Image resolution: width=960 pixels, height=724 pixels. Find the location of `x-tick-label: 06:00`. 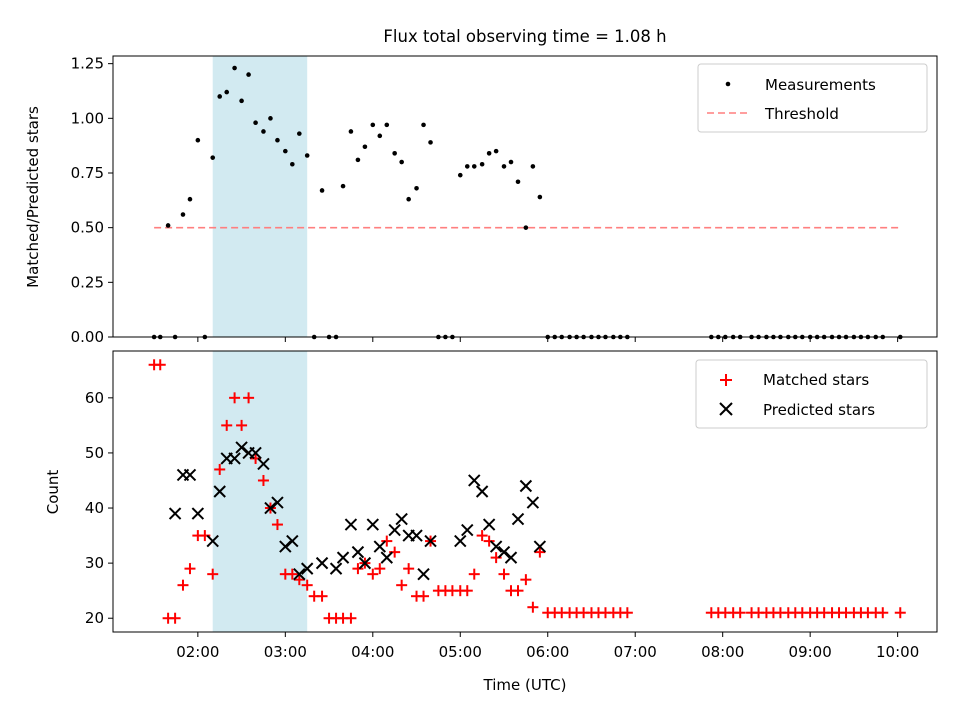

x-tick-label: 06:00 is located at coordinates (547, 652).